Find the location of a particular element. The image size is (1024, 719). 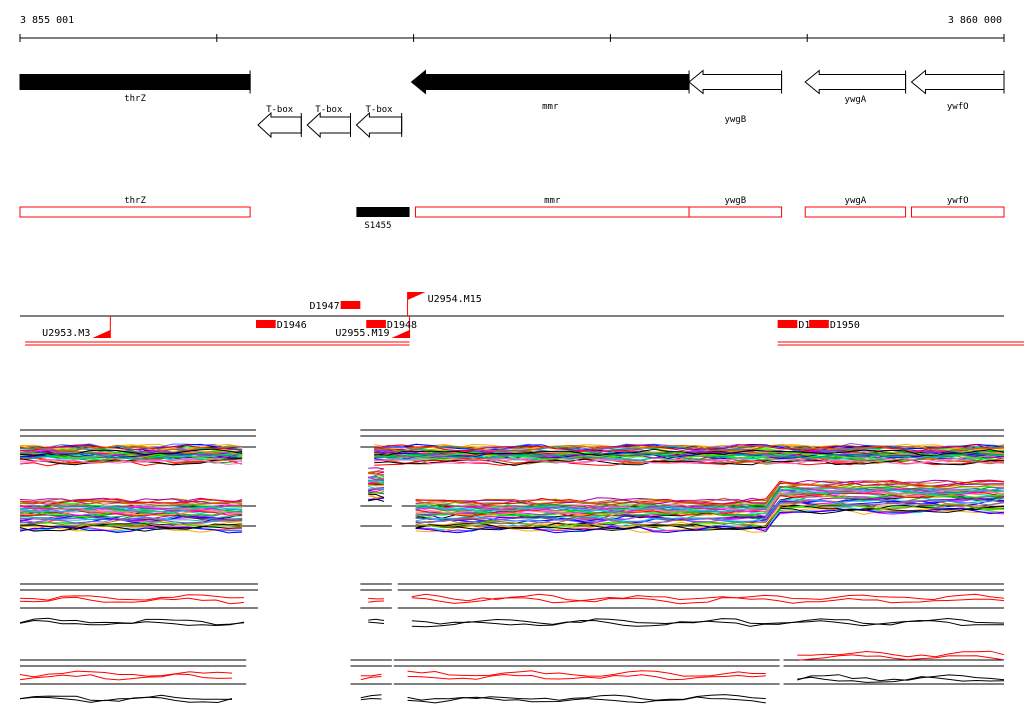

gene-label: mmr is located at coordinates (550, 107).